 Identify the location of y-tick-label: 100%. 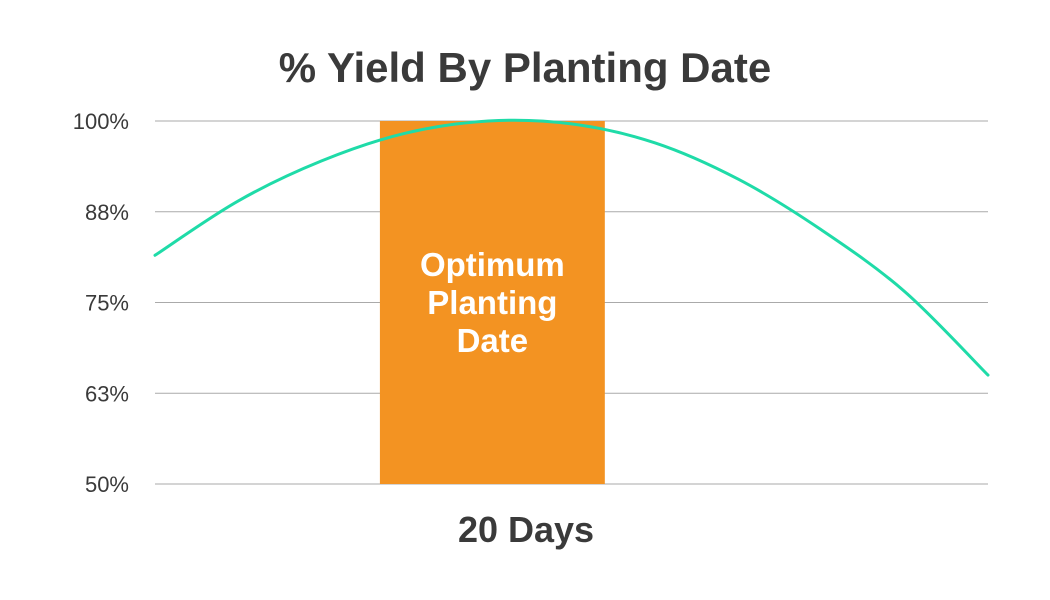
(101, 121).